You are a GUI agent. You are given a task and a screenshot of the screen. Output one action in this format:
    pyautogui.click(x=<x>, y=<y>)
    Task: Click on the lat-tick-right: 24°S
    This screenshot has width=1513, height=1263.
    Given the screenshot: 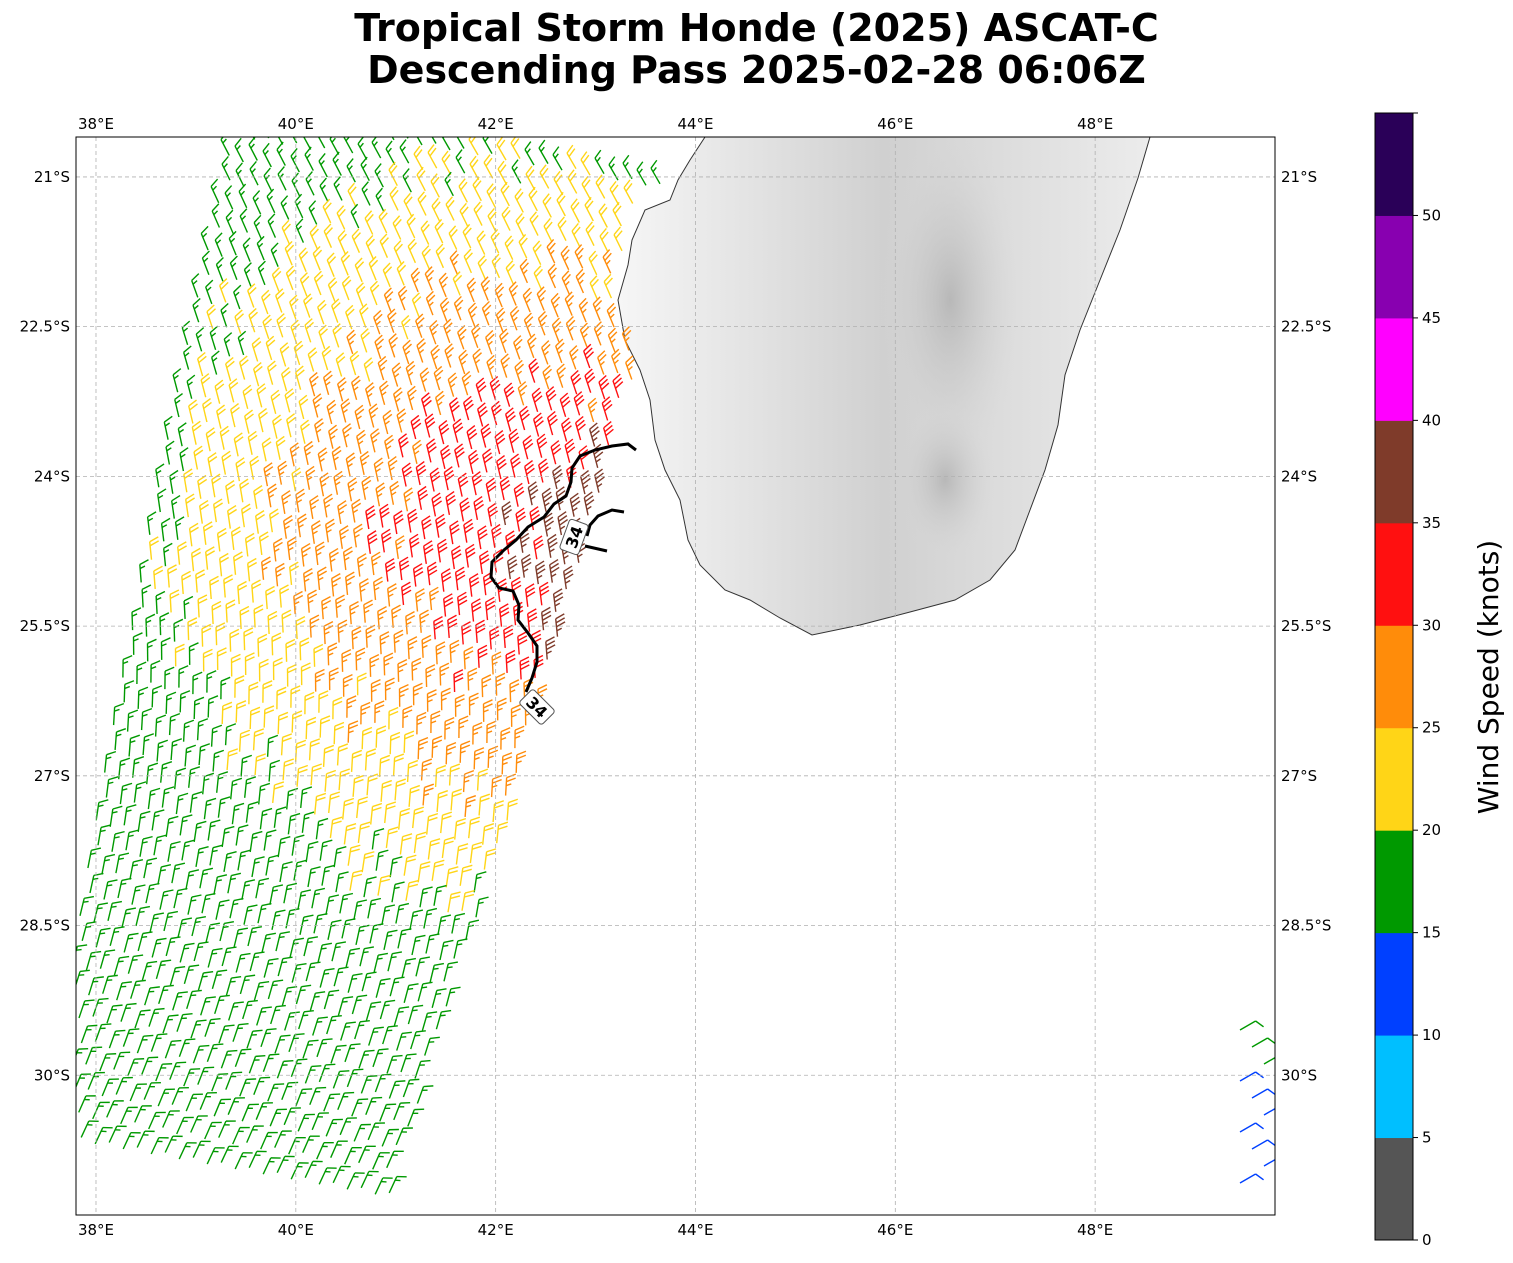 What is the action you would take?
    pyautogui.click(x=1299, y=476)
    